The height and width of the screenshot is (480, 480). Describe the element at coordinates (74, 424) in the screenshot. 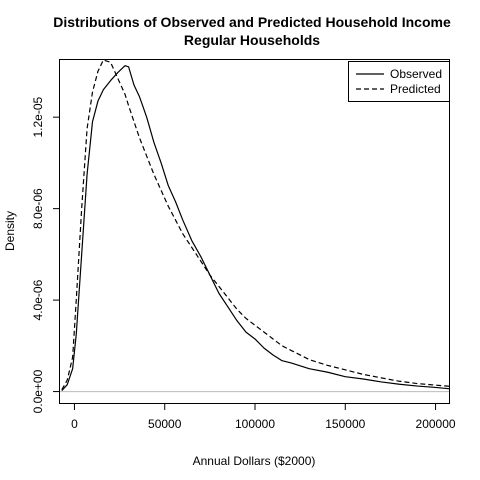

I see `x-tick-label: 0` at that location.